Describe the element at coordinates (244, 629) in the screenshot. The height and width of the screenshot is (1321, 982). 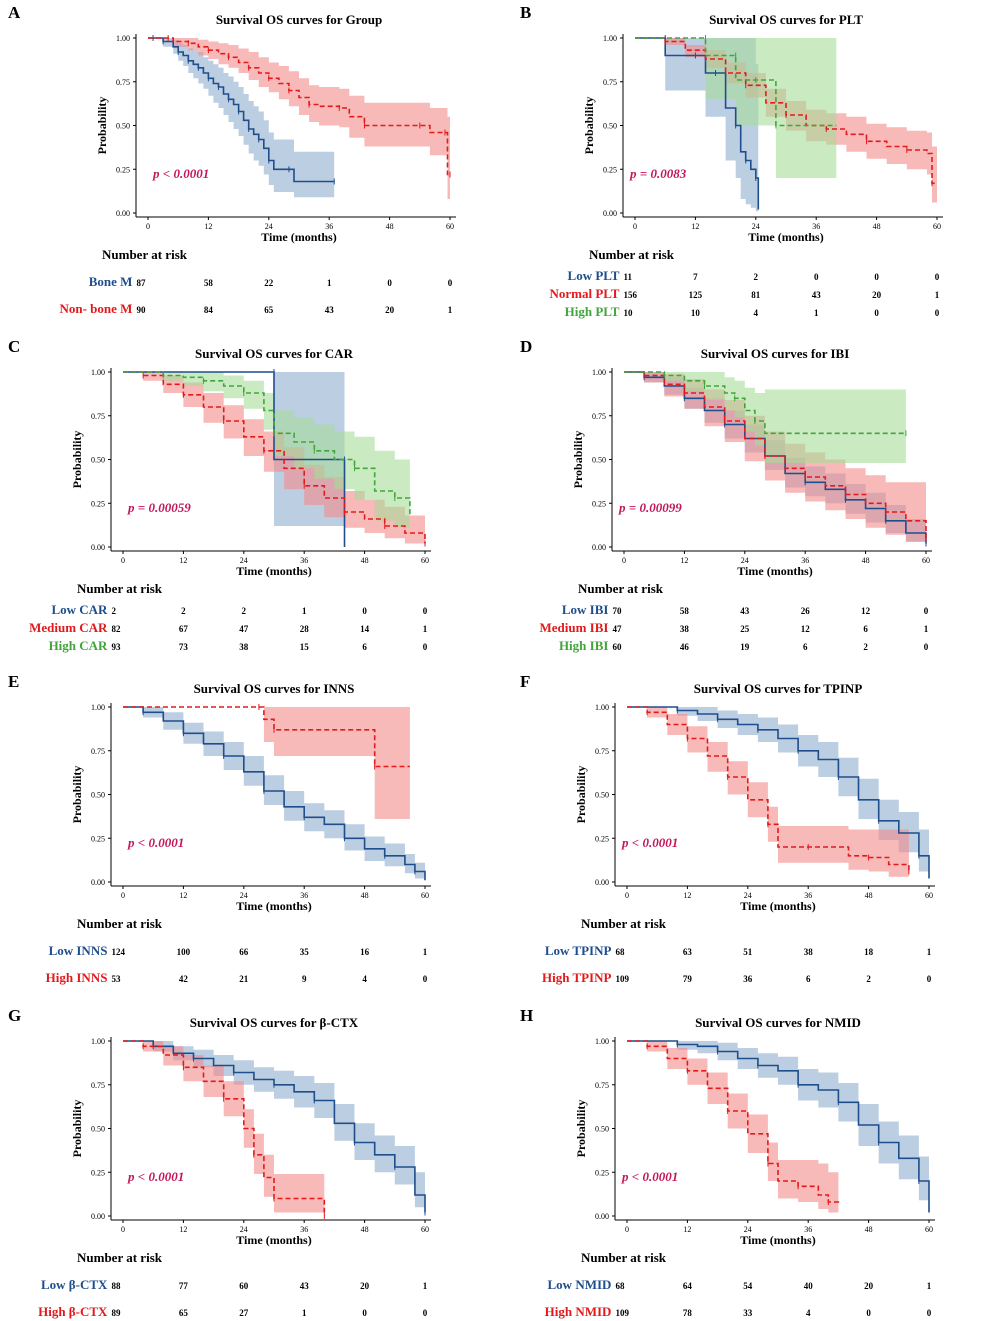
I see `risk-count: 47` at that location.